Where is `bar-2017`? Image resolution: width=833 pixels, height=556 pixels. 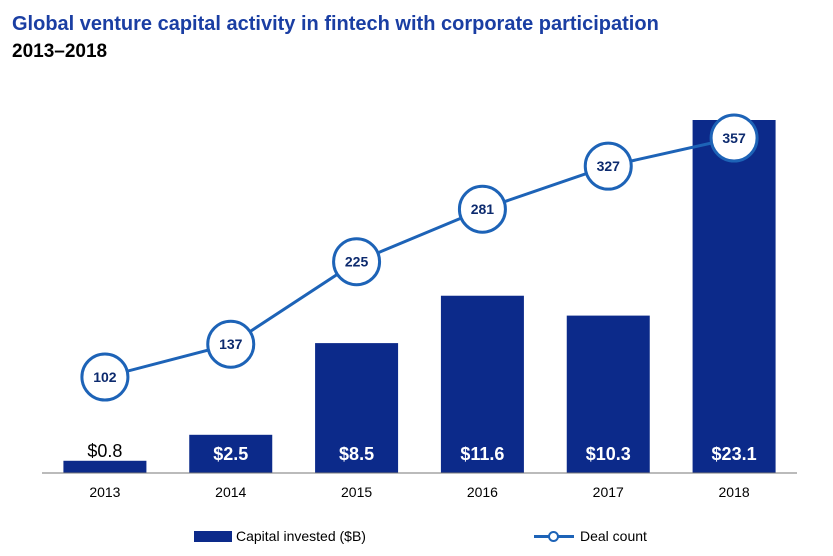
bar-2017 is located at coordinates (608, 394).